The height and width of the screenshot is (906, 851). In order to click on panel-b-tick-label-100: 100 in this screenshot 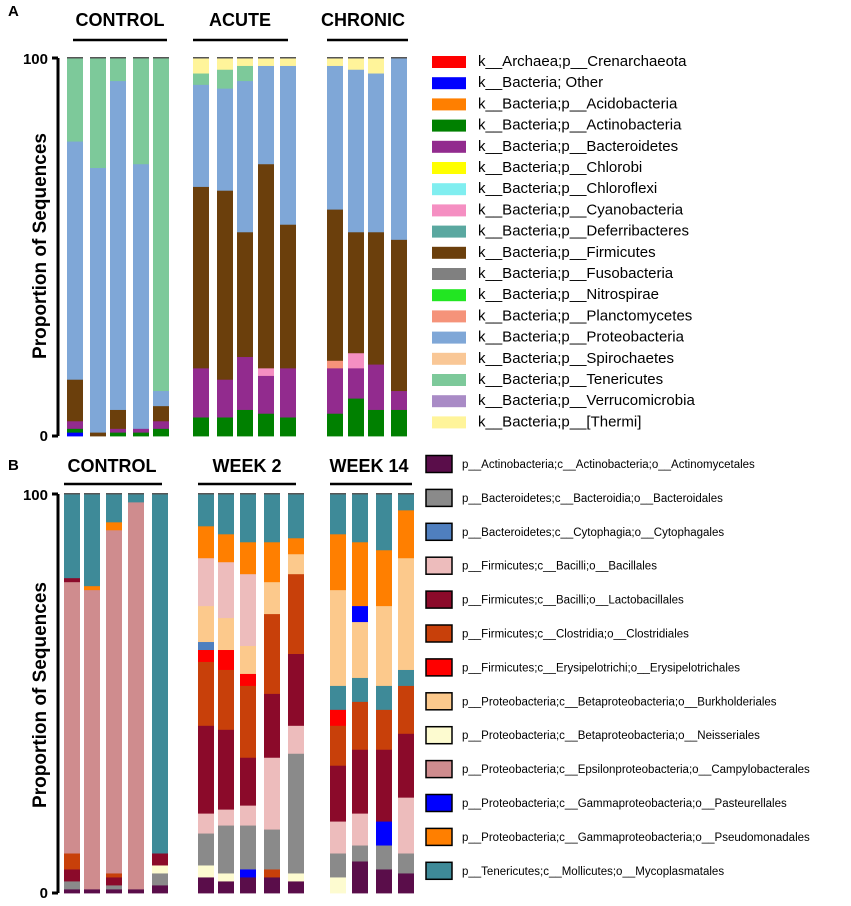, I will do `click(35, 495)`.